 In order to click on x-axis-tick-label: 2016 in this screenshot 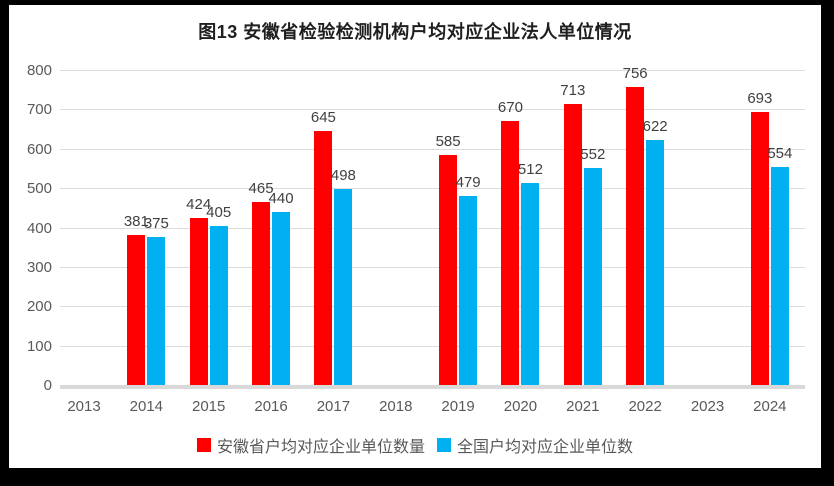, I will do `click(271, 406)`.